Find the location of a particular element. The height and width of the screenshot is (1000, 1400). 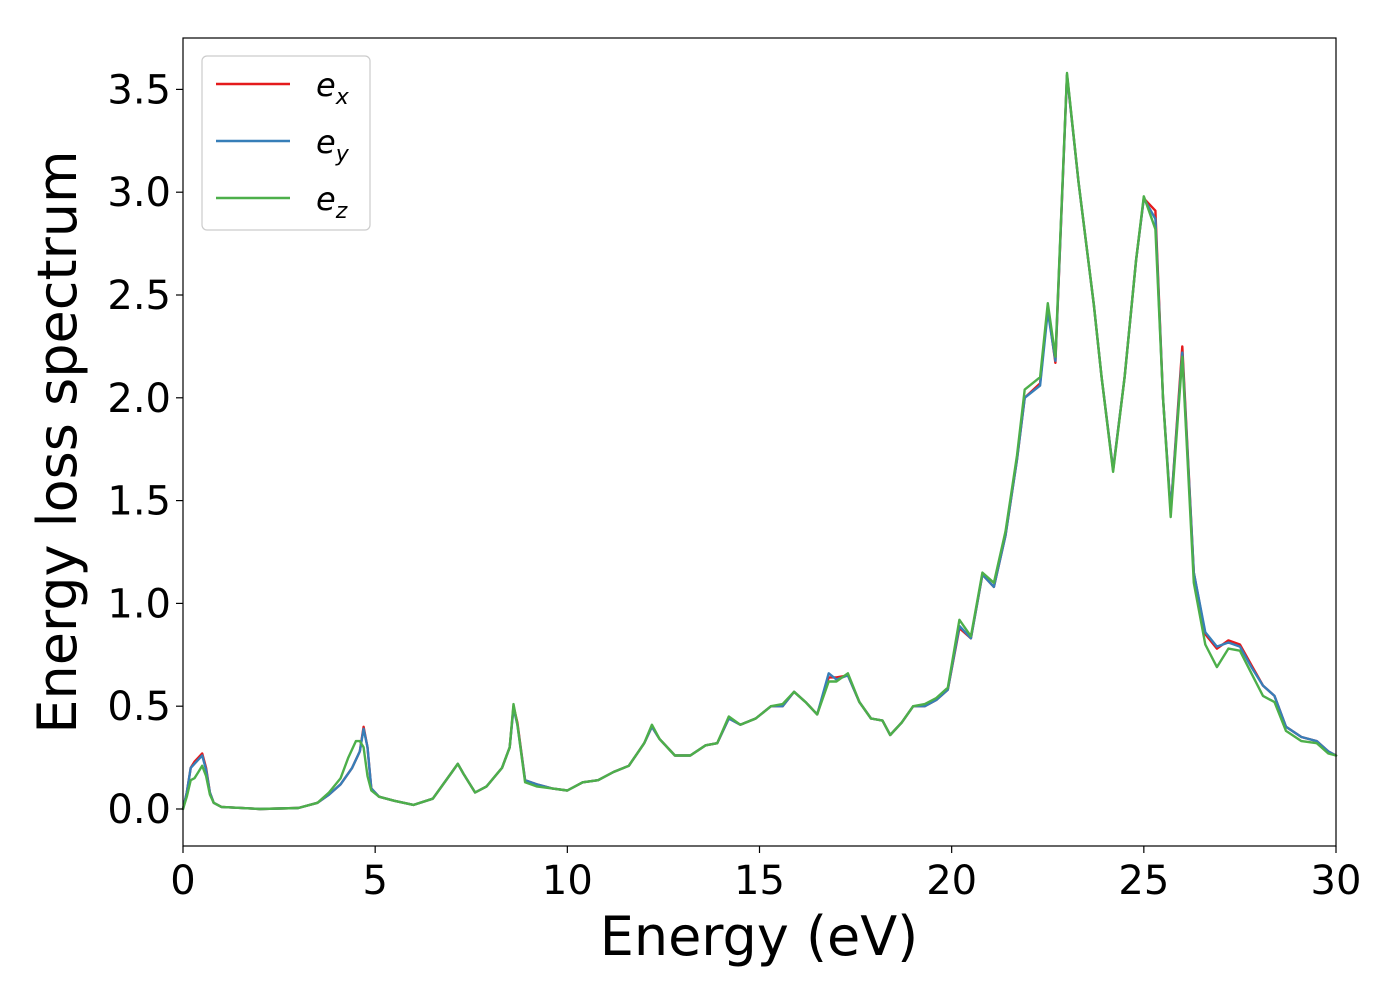

x-axis-title: Energy (eV) is located at coordinates (759, 936).